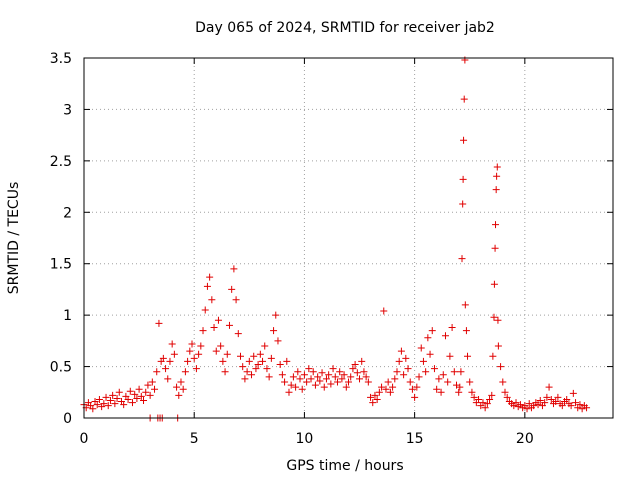  Describe the element at coordinates (61, 59) in the screenshot. I see `y-tick-label: 3.5` at that location.